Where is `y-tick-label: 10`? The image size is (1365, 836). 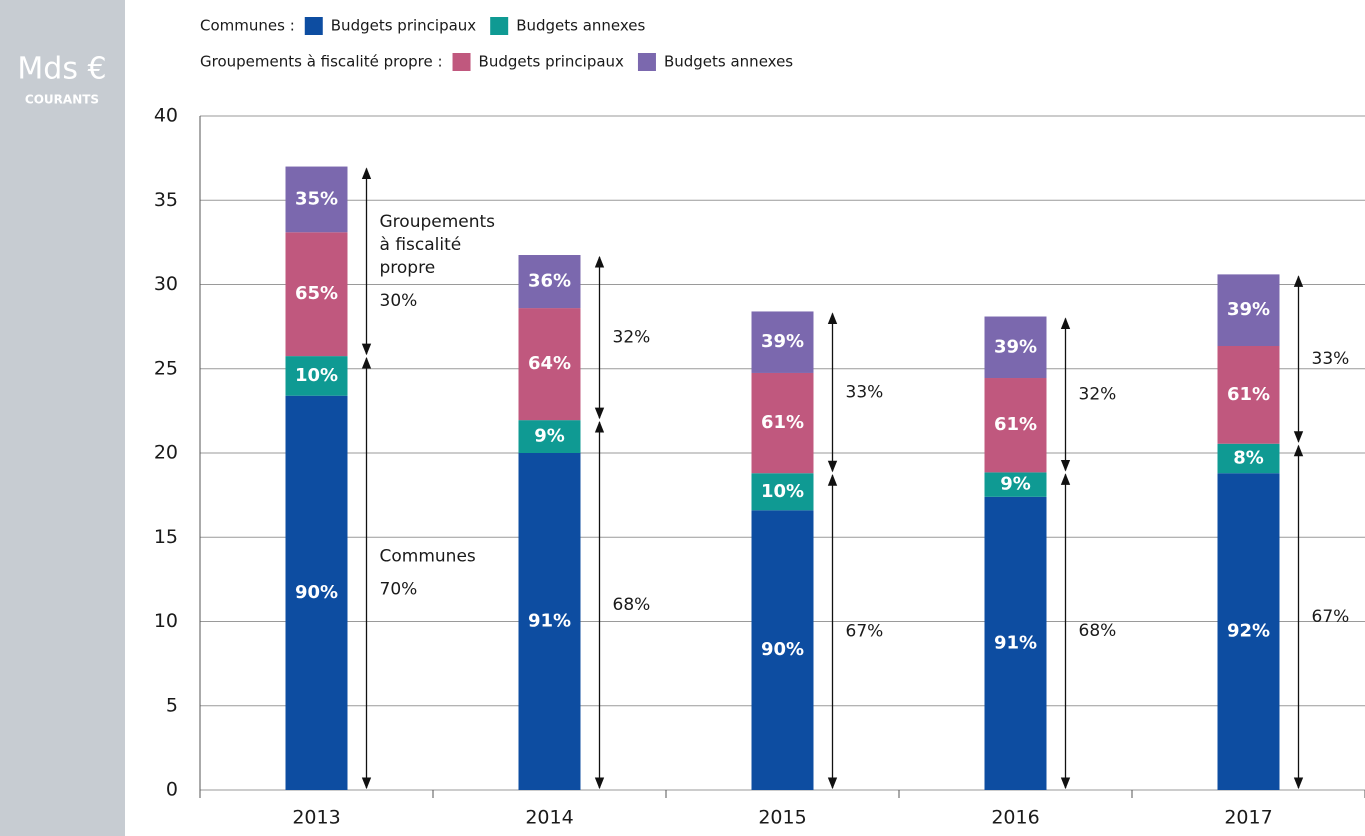
y-tick-label: 10 is located at coordinates (166, 621).